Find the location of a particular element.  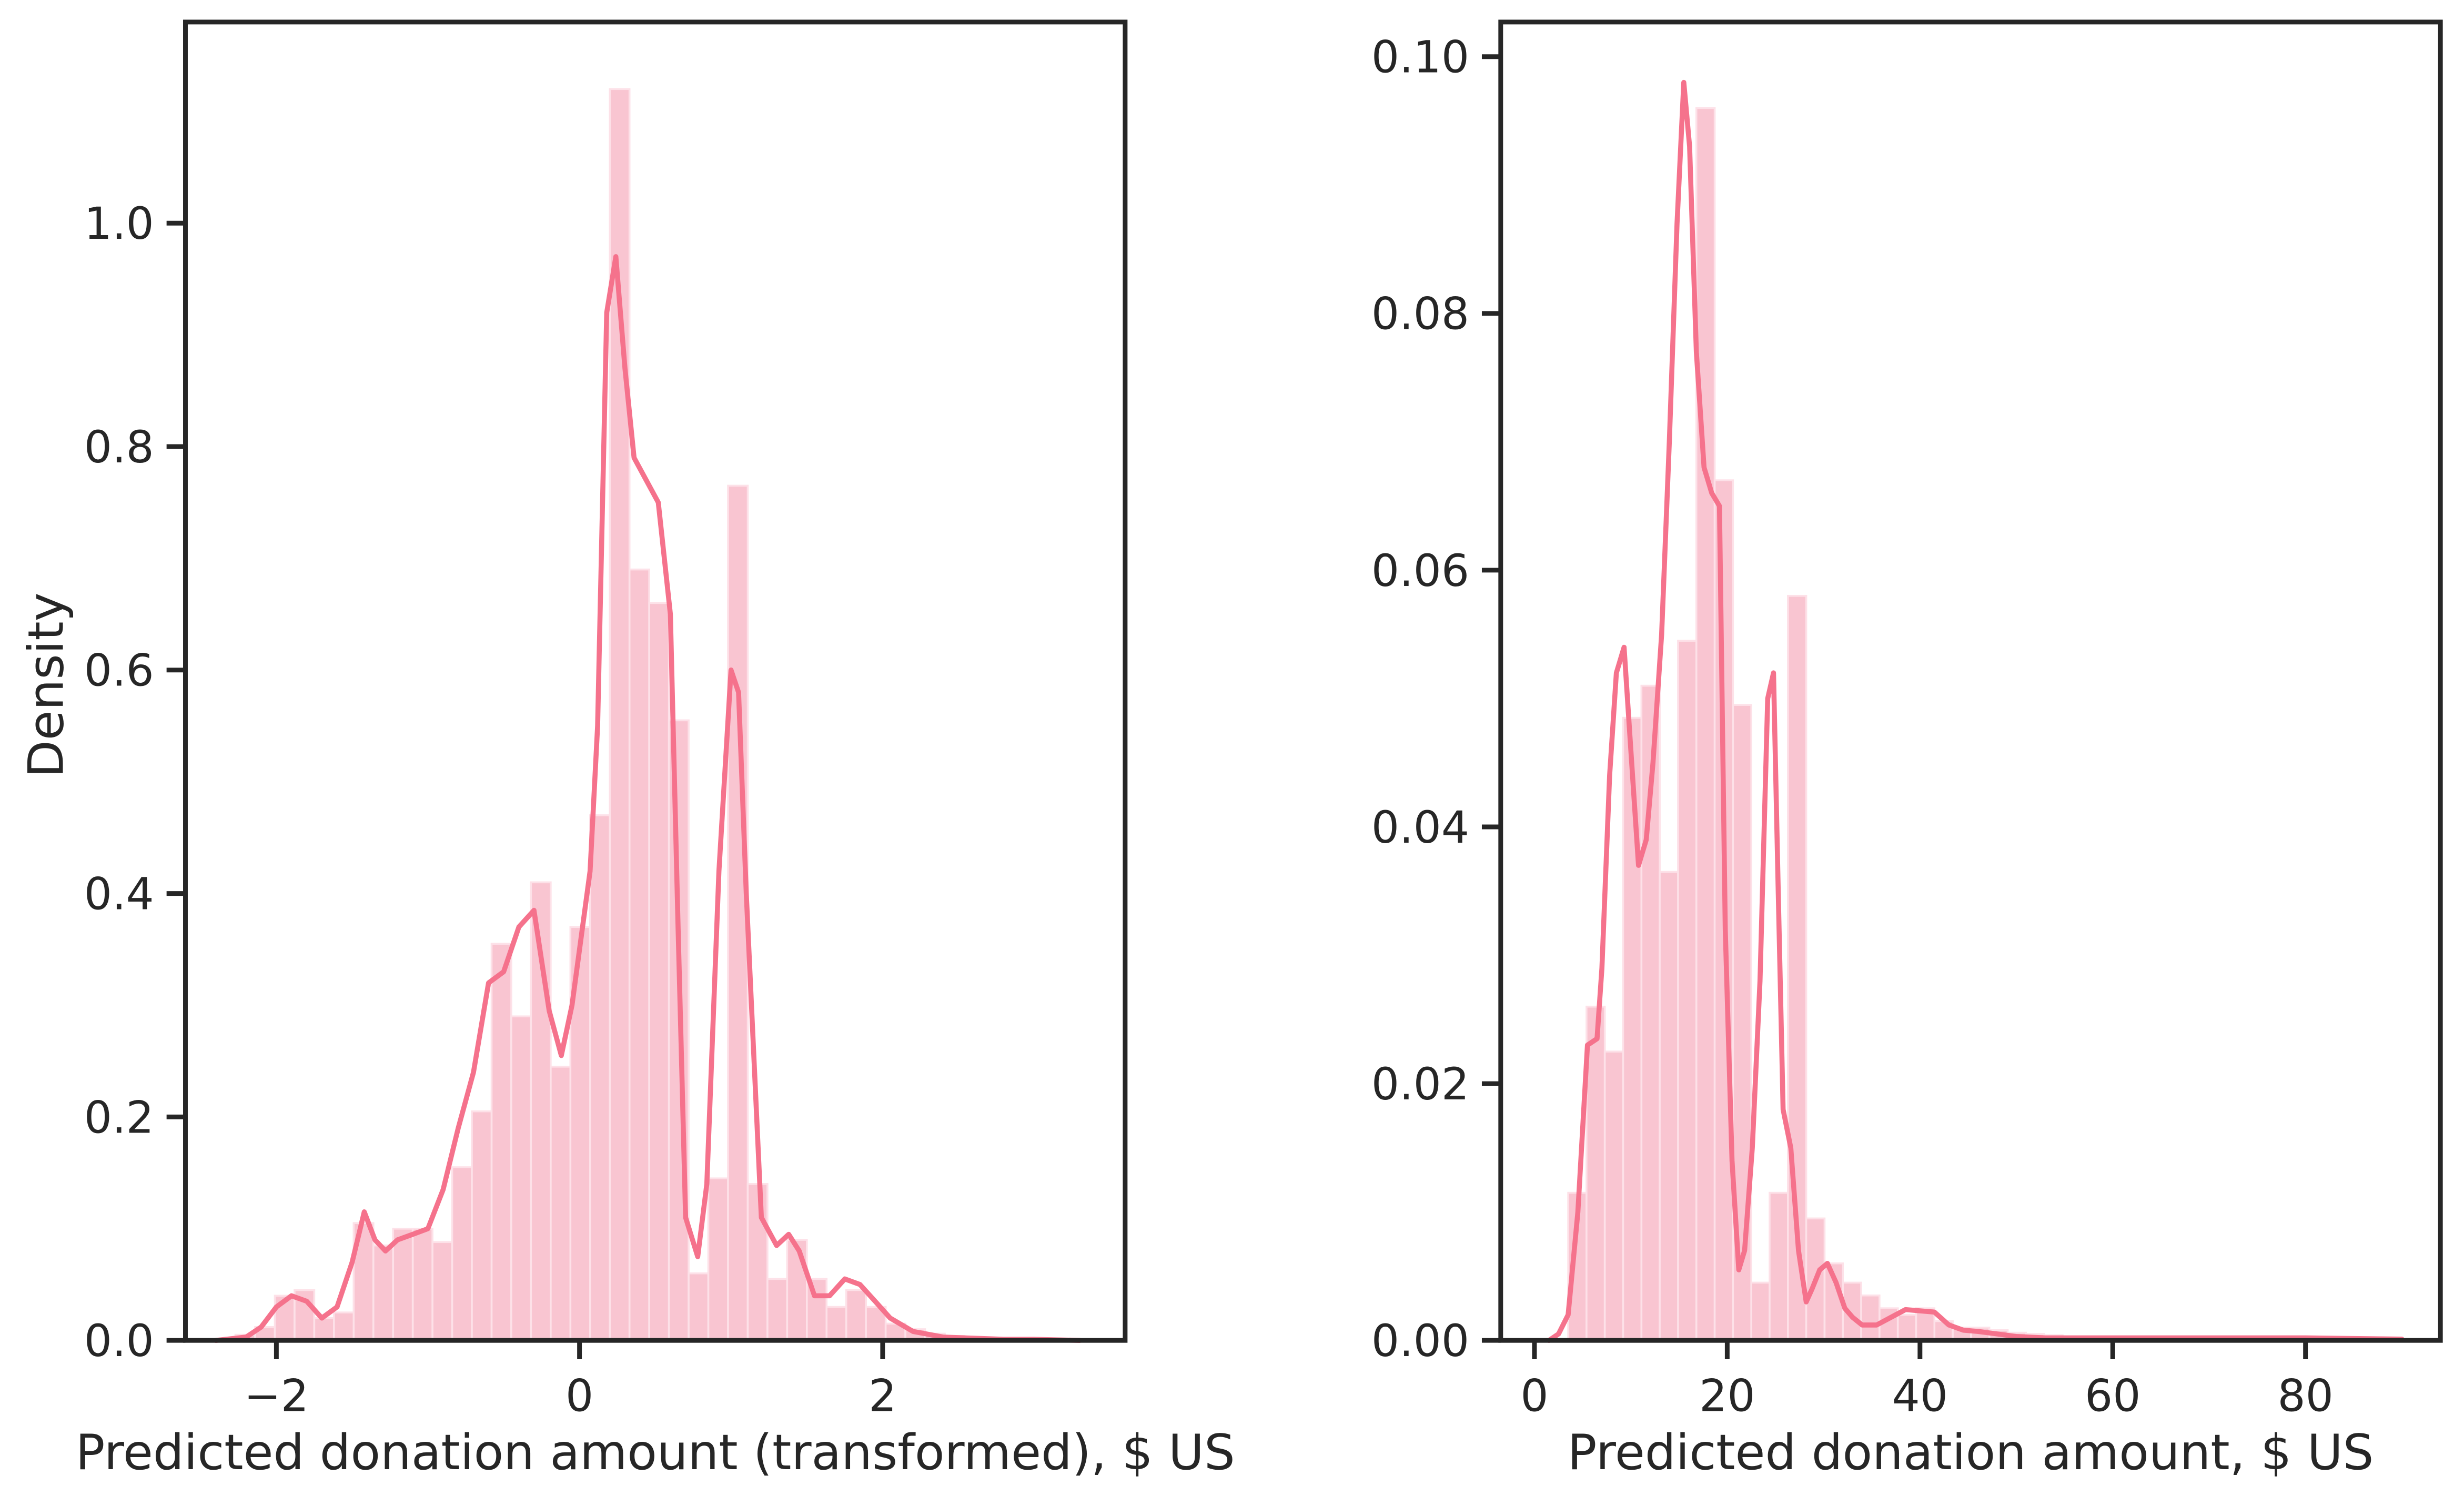

x-tick-label: −2 is located at coordinates (276, 1396).